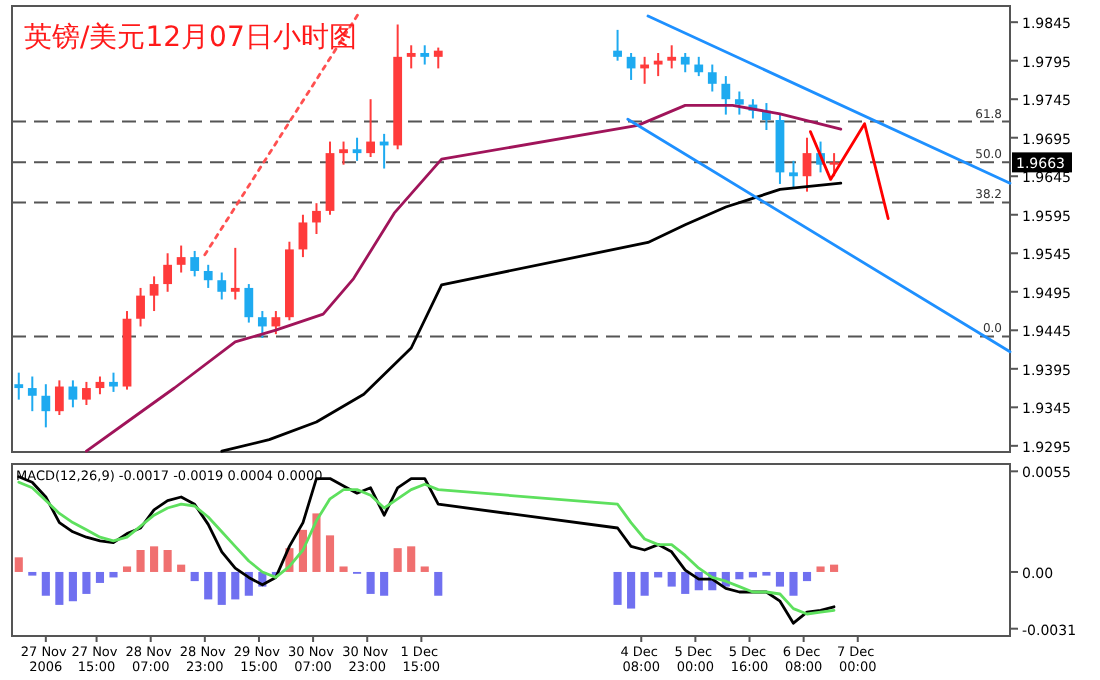 Image resolution: width=1100 pixels, height=680 pixels. I want to click on text: 英镑/美元12月07日小时图, so click(190, 38).